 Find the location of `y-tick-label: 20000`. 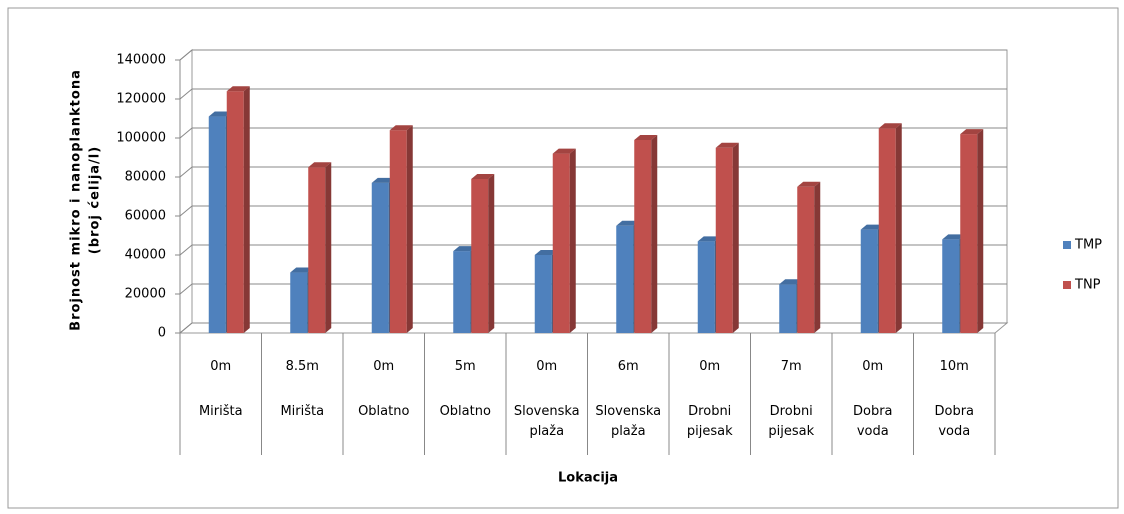

y-tick-label: 20000 is located at coordinates (145, 294).